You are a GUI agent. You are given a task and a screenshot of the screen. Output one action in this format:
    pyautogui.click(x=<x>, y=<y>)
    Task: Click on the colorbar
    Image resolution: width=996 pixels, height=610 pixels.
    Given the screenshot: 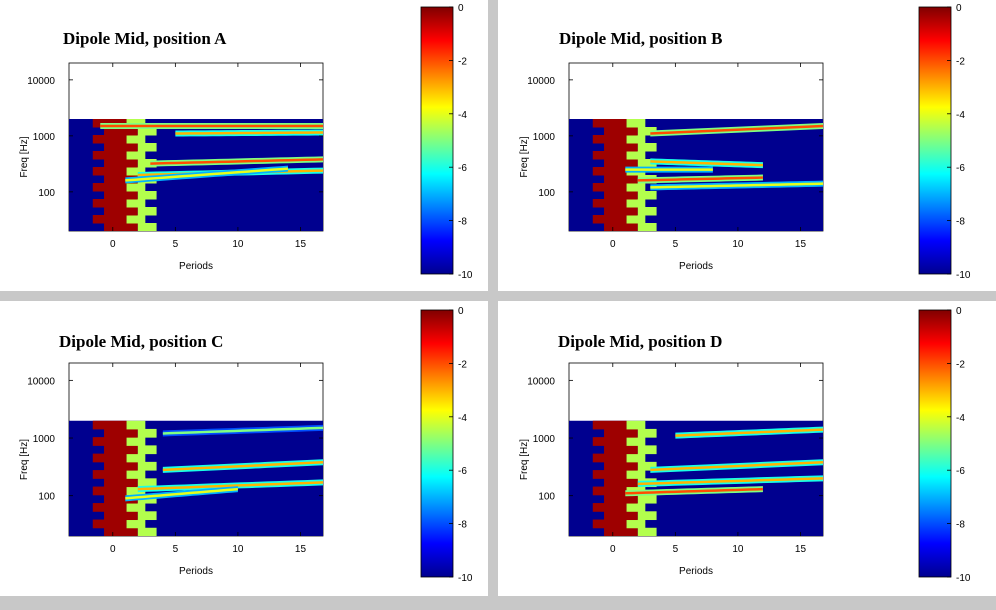 What is the action you would take?
    pyautogui.click(x=437, y=140)
    